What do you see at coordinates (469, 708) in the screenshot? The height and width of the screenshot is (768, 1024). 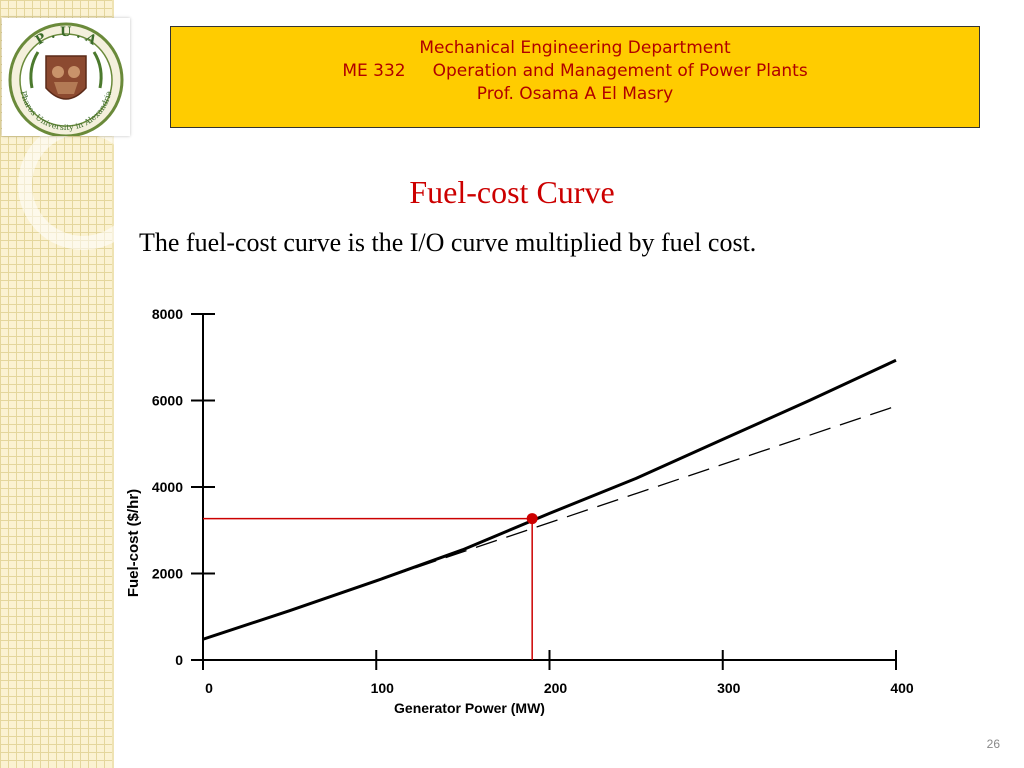 I see `x-axis-label: Generator Power (MW)` at bounding box center [469, 708].